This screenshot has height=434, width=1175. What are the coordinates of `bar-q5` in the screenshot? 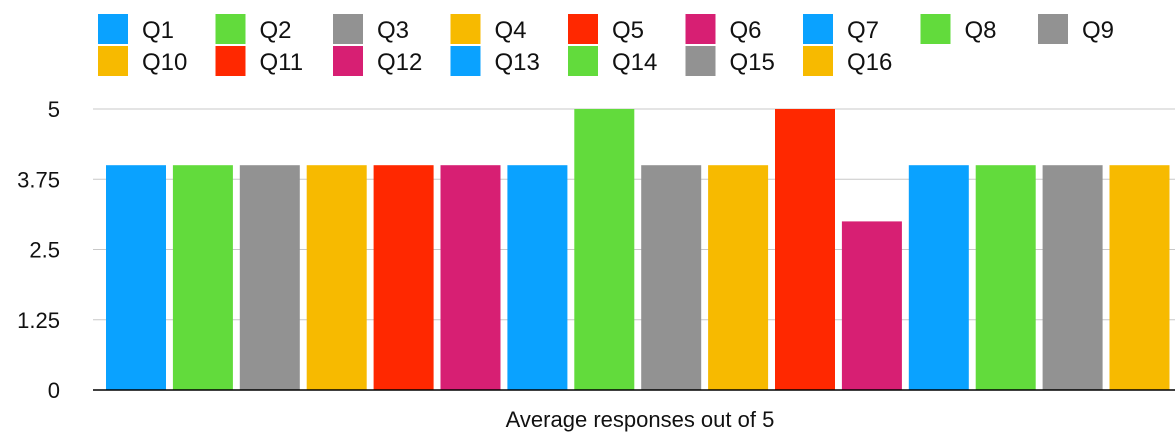 It's located at (403, 277).